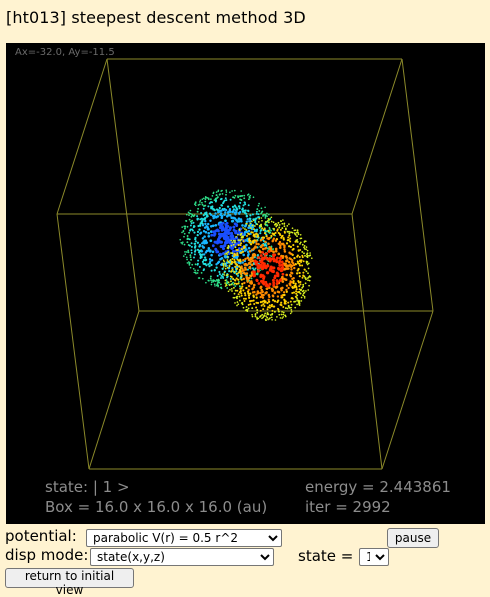 Image resolution: width=490 pixels, height=597 pixels. Describe the element at coordinates (69, 582) in the screenshot. I see `return-to-initial-view-button: return to initial view` at that location.